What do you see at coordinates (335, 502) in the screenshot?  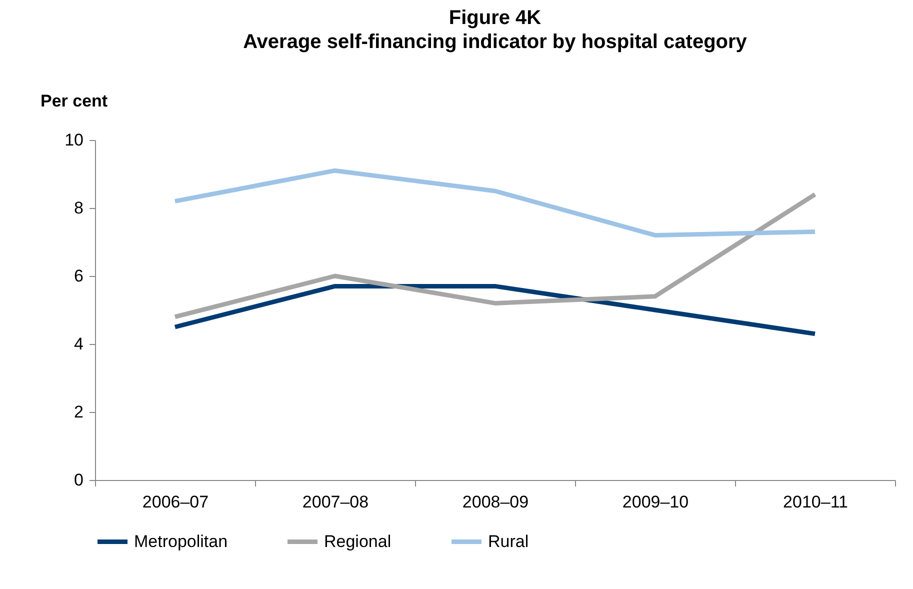 I see `x-tick-label: 2007–08` at bounding box center [335, 502].